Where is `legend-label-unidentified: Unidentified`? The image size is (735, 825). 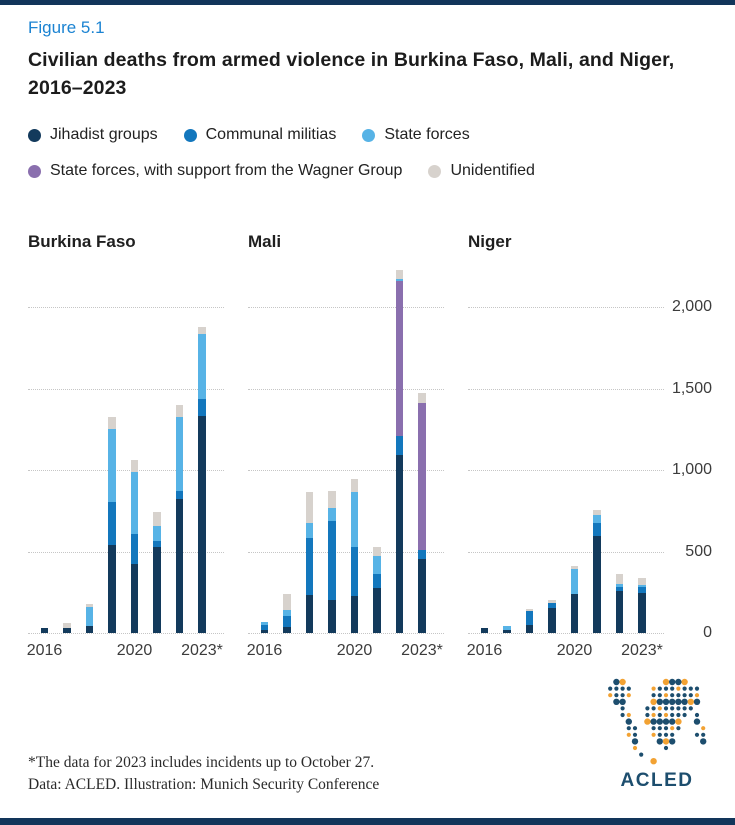 legend-label-unidentified: Unidentified is located at coordinates (492, 170).